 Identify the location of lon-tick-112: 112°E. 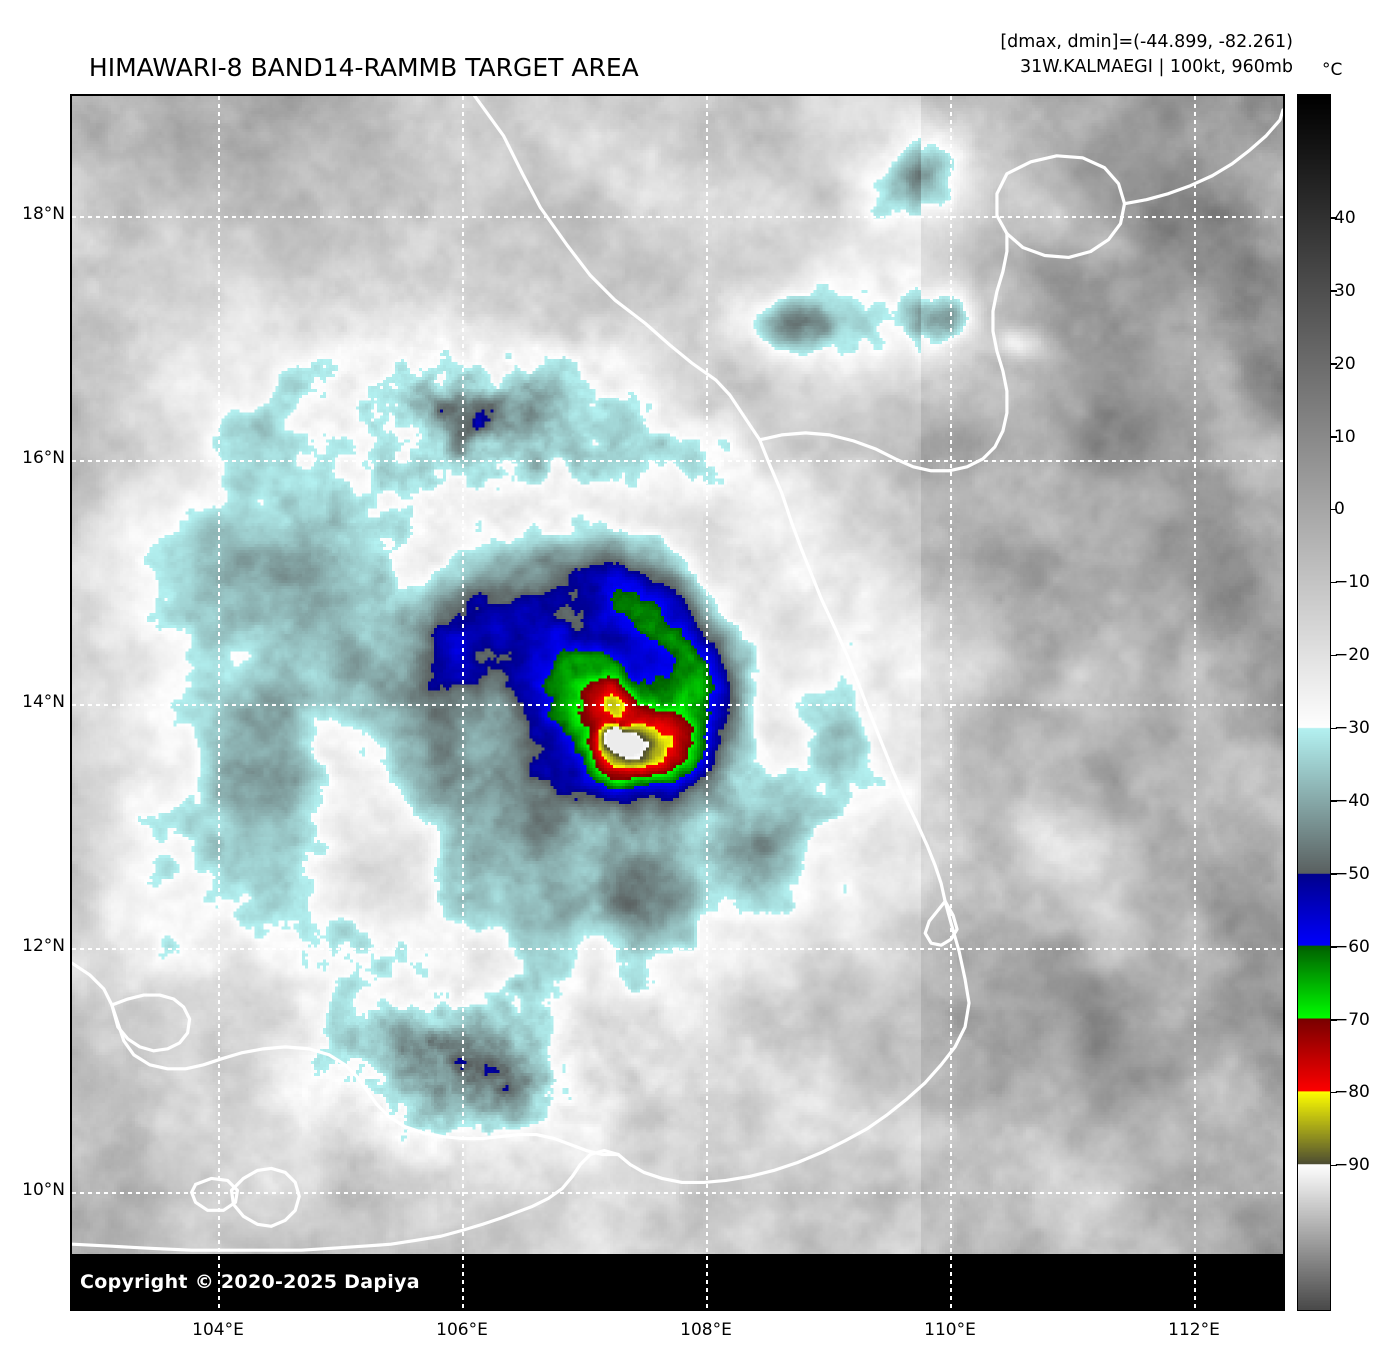
(1194, 1330).